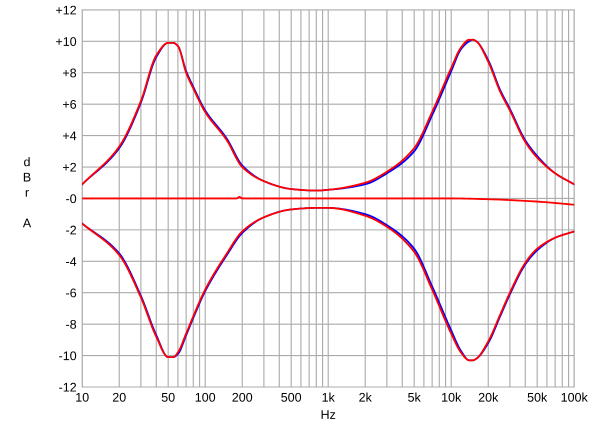  What do you see at coordinates (168, 397) in the screenshot?
I see `x-tick-label: 50` at bounding box center [168, 397].